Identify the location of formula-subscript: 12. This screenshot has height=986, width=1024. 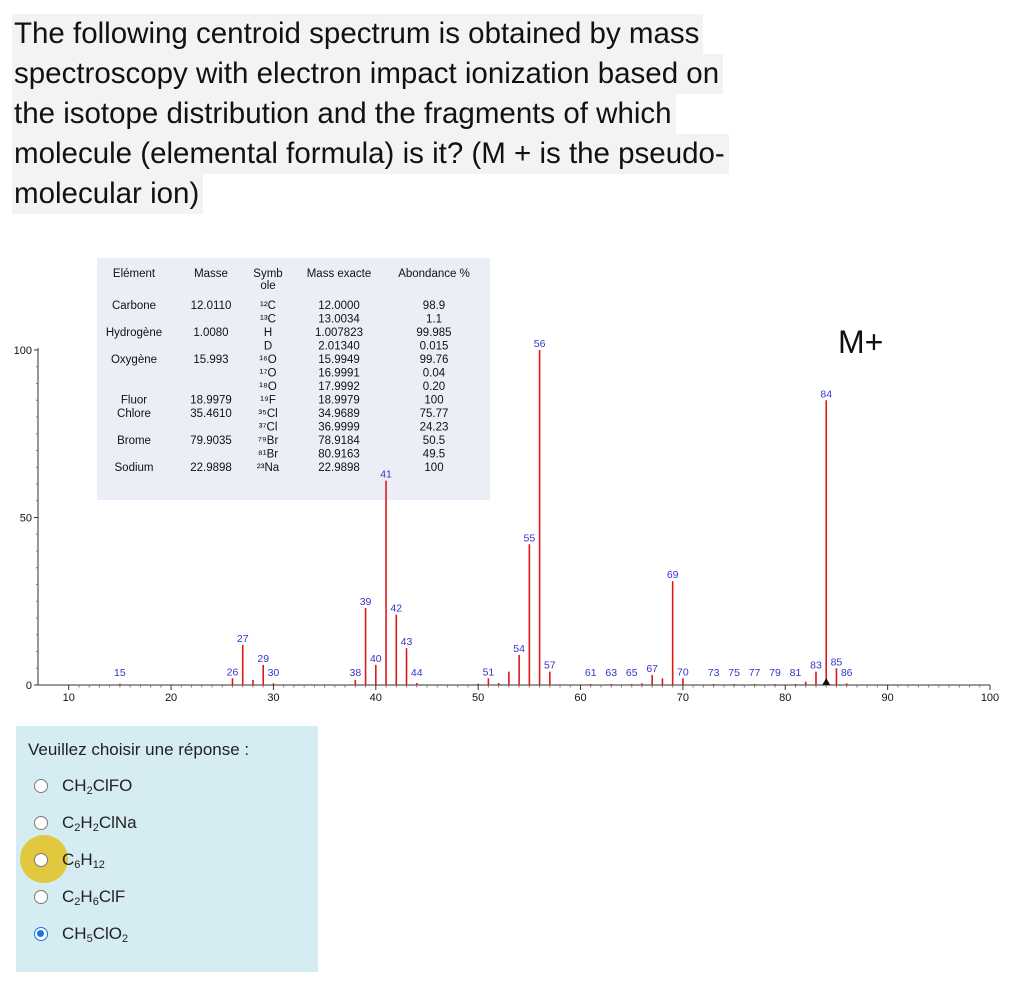
(98, 864).